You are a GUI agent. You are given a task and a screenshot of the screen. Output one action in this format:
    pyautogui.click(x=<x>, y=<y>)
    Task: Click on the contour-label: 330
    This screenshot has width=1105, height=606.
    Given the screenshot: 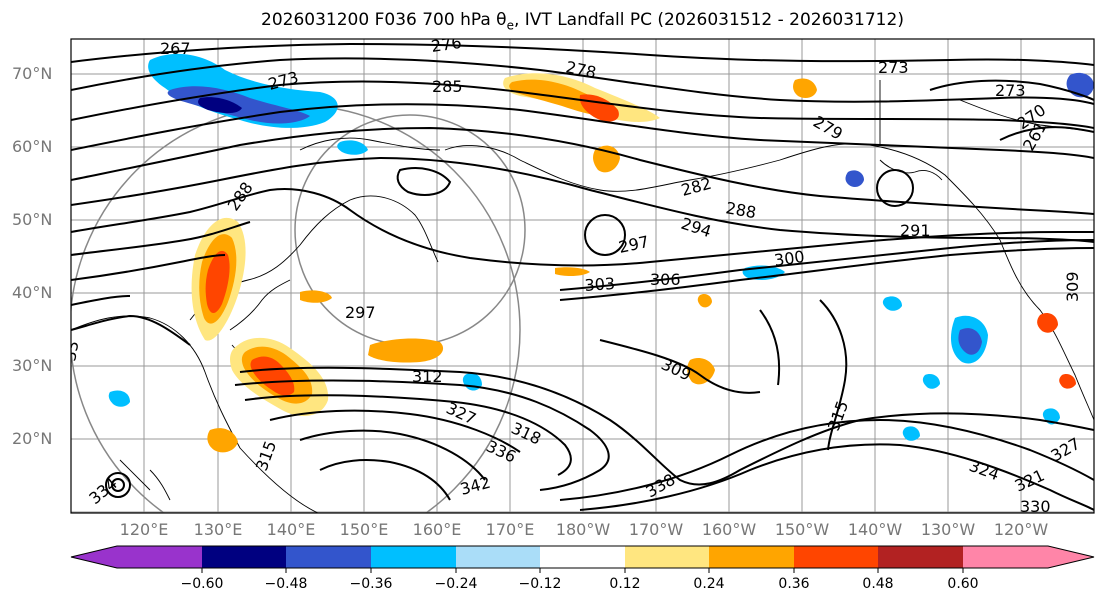 What is the action you would take?
    pyautogui.click(x=1035, y=506)
    